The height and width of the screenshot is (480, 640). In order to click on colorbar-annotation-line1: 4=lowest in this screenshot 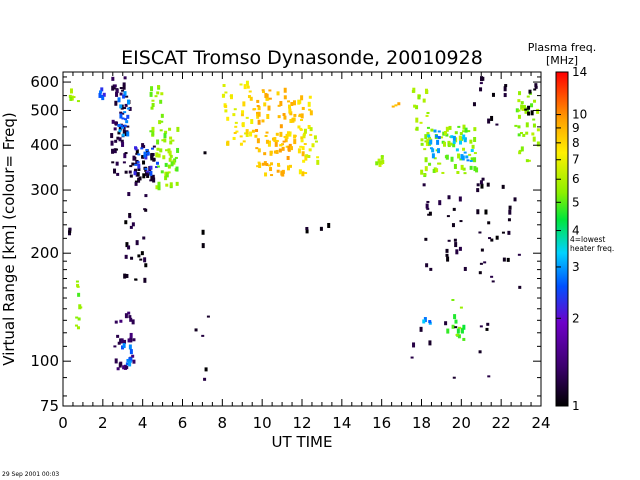, I will do `click(587, 239)`.